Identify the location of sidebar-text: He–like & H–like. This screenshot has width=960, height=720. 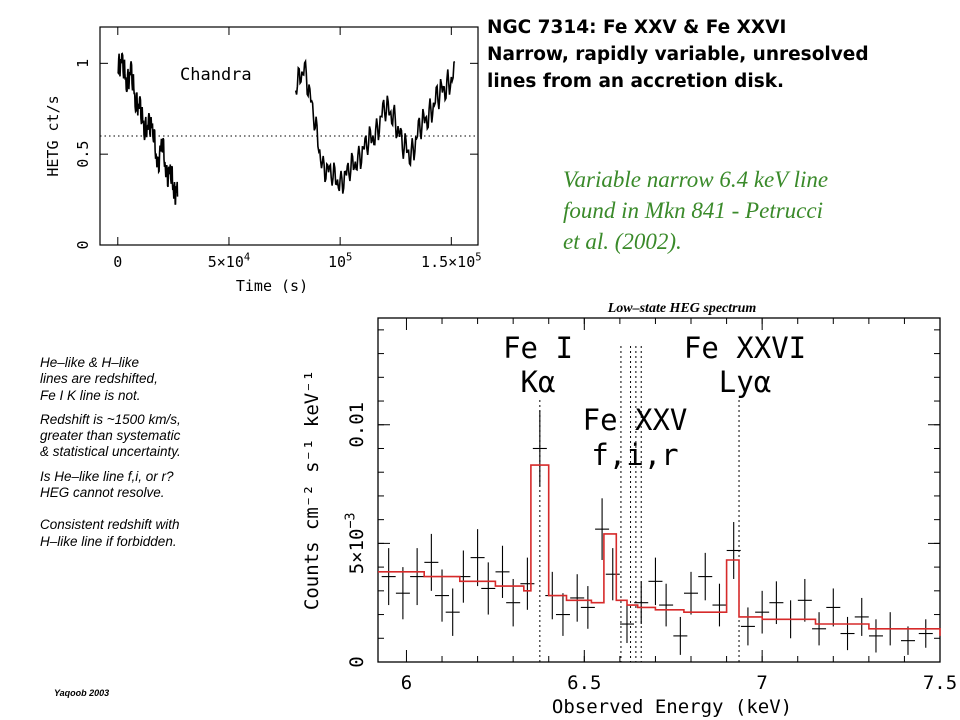
(90, 362).